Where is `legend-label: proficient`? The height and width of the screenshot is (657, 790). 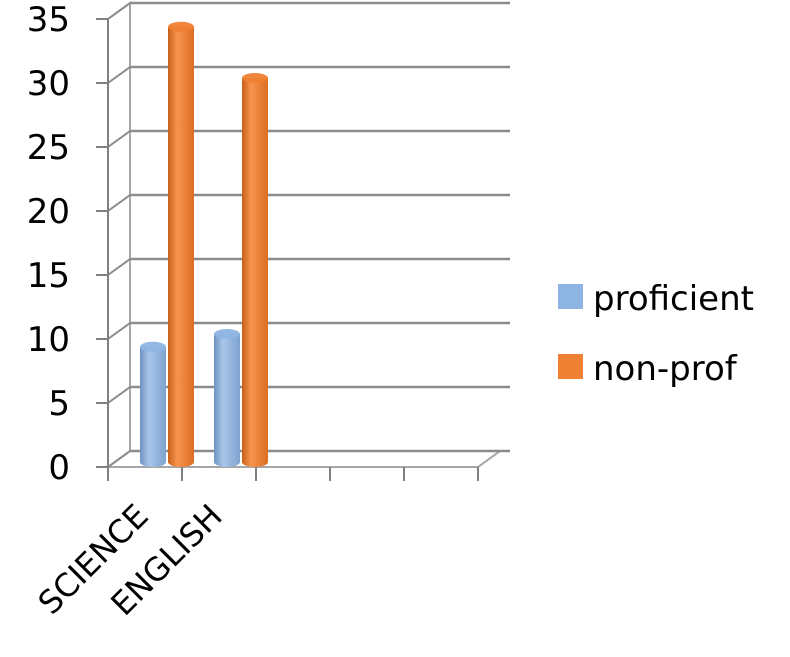 legend-label: proficient is located at coordinates (673, 299).